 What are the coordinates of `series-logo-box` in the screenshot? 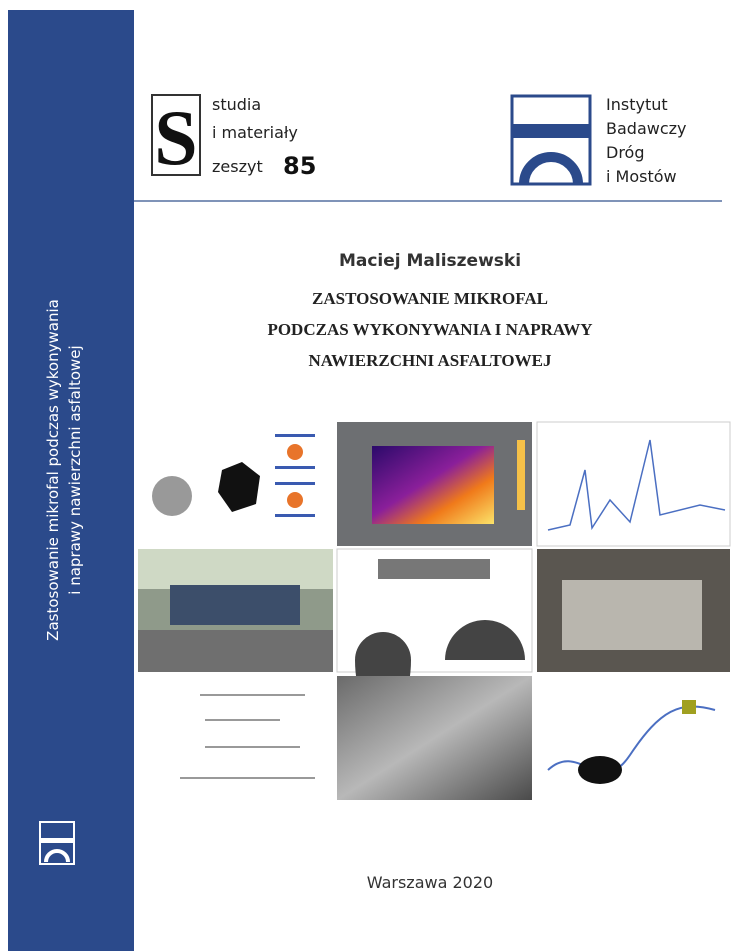 It's located at (176, 135).